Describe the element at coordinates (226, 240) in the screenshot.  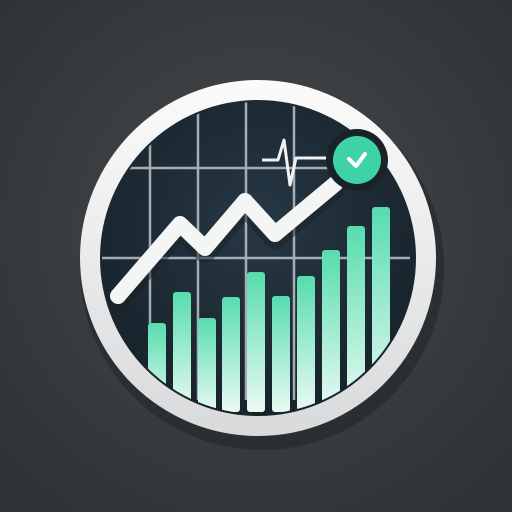
I see `trend-line` at that location.